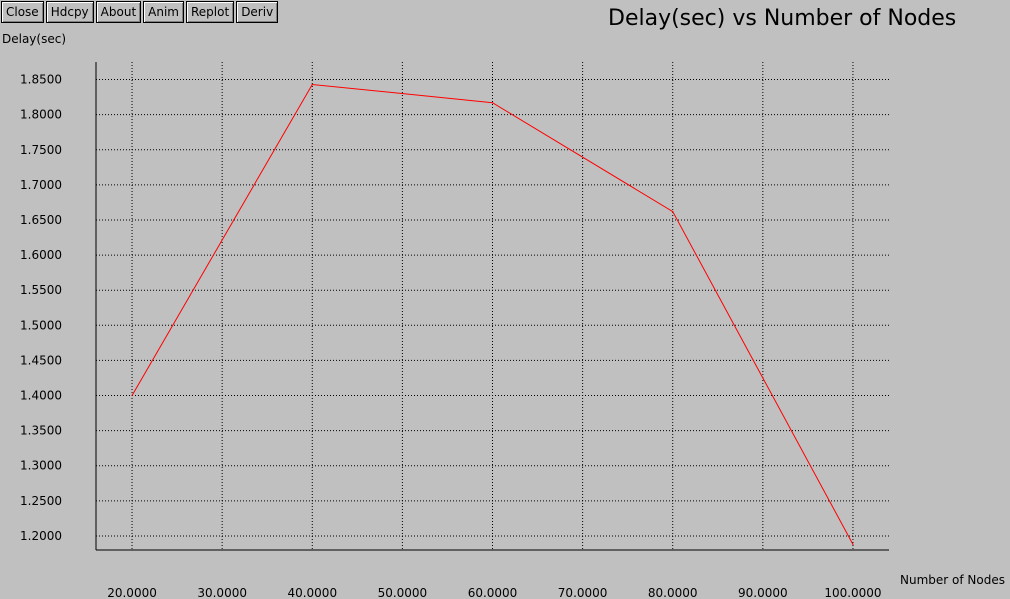 This screenshot has width=1010, height=599. Describe the element at coordinates (41, 150) in the screenshot. I see `y-tick-label: 1.7500` at that location.